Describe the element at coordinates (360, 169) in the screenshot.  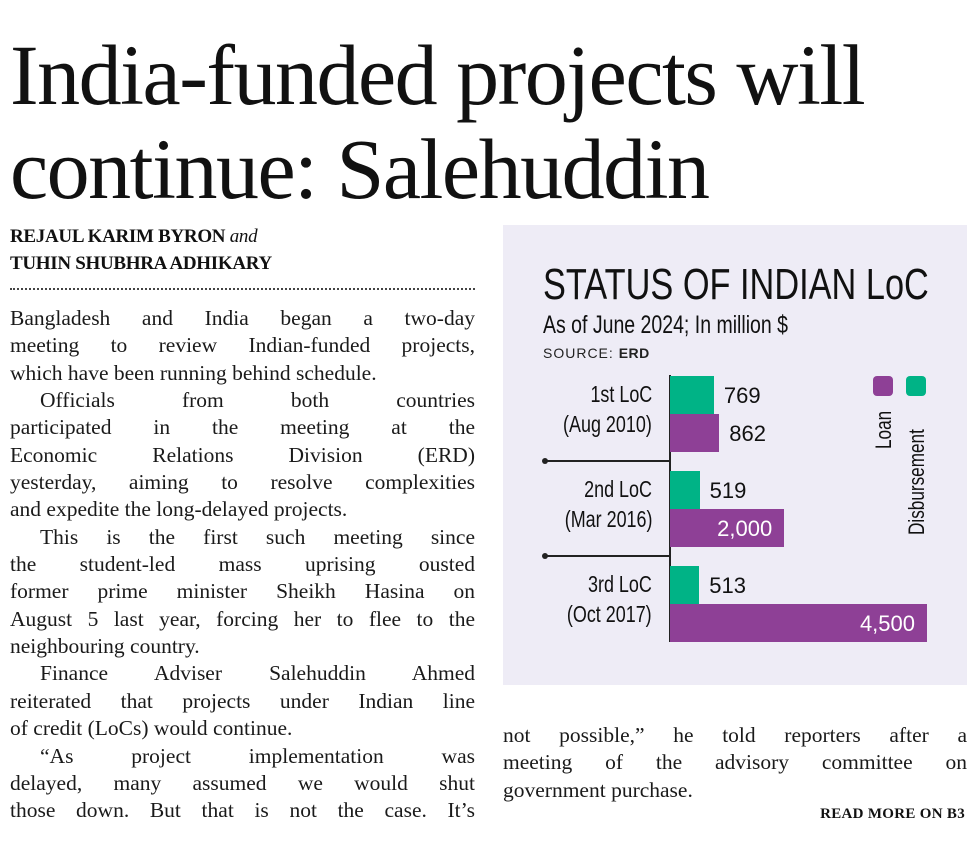
I see `headline-line-2: continue: Salehuddin` at that location.